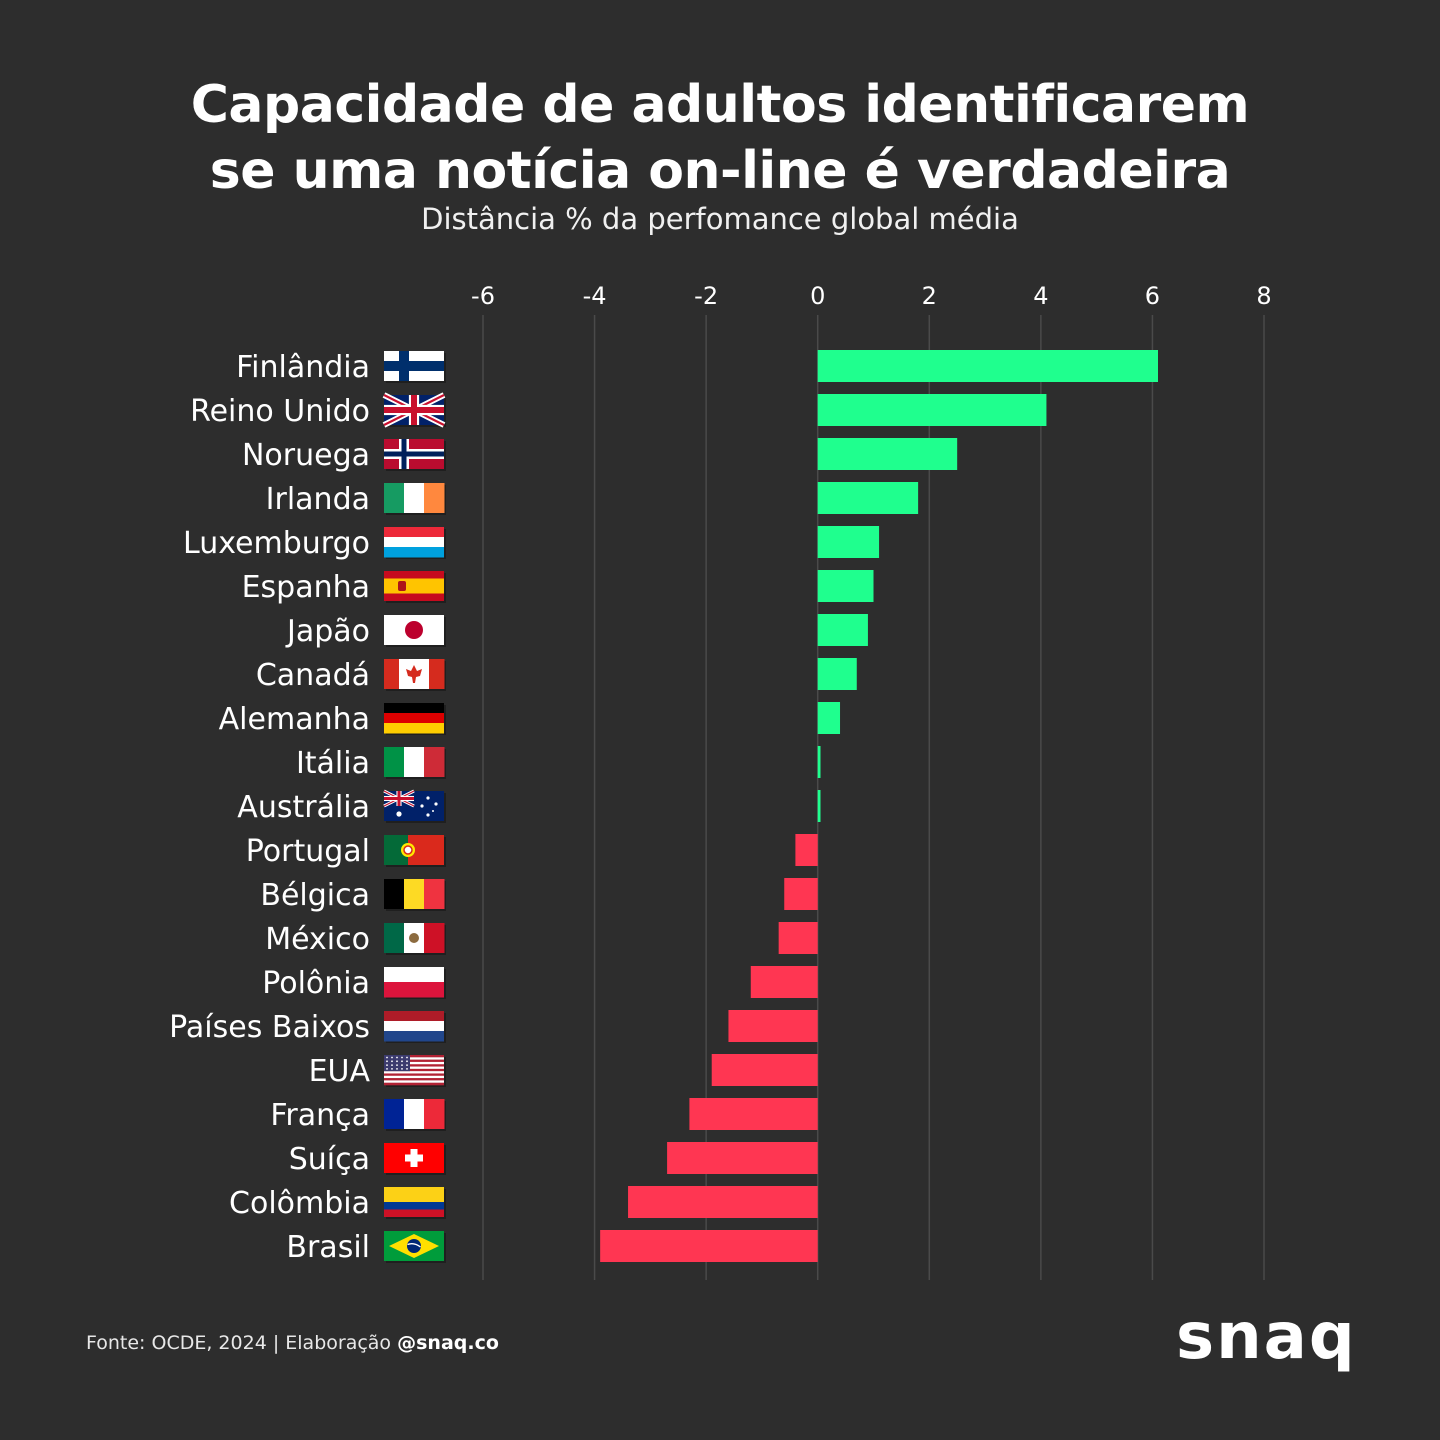 This screenshot has width=1440, height=1440. I want to click on ireland-flag, so click(415, 499).